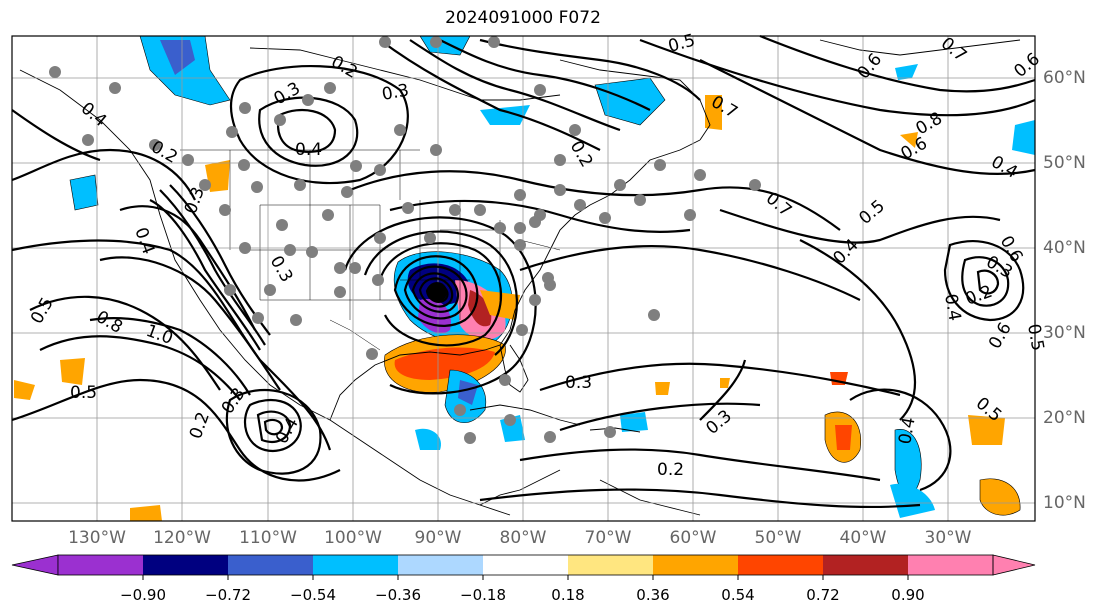 The height and width of the screenshot is (615, 1105). Describe the element at coordinates (1064, 418) in the screenshot. I see `lat-label: 20°N` at that location.